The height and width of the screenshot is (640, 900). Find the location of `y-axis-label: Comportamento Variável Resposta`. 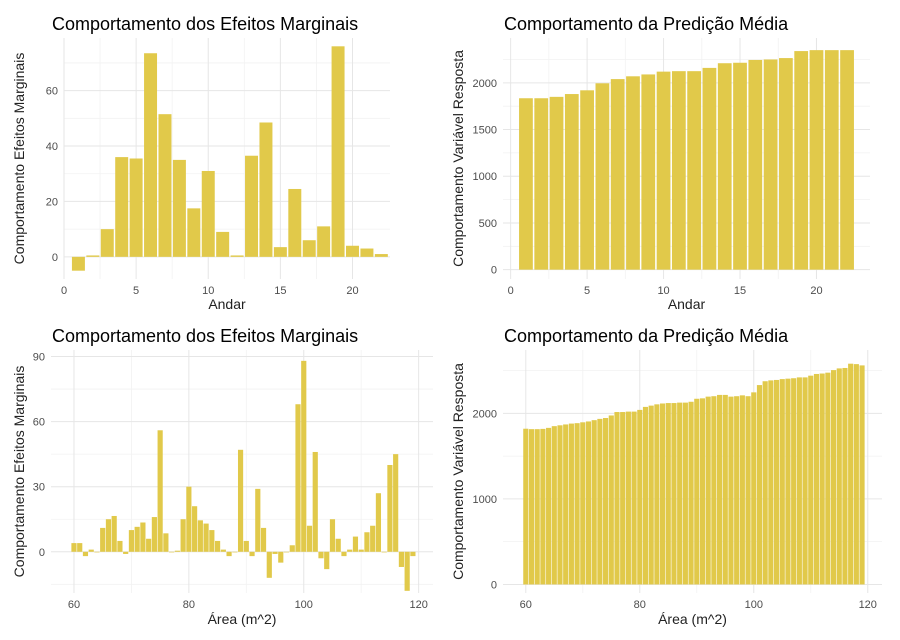

y-axis-label: Comportamento Variável Resposta is located at coordinates (458, 471).